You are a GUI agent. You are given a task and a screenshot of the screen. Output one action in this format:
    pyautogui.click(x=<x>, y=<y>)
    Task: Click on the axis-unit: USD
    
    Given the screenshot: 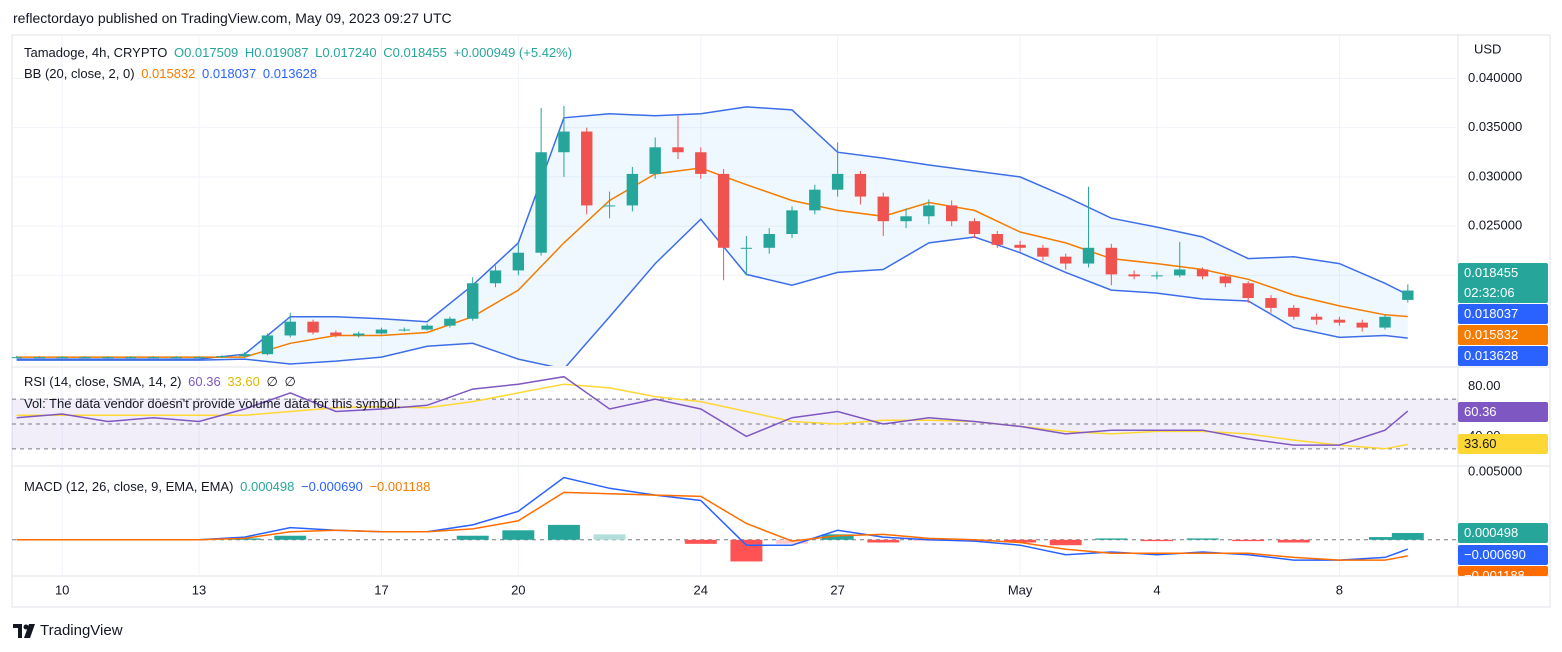 What is the action you would take?
    pyautogui.click(x=1487, y=48)
    